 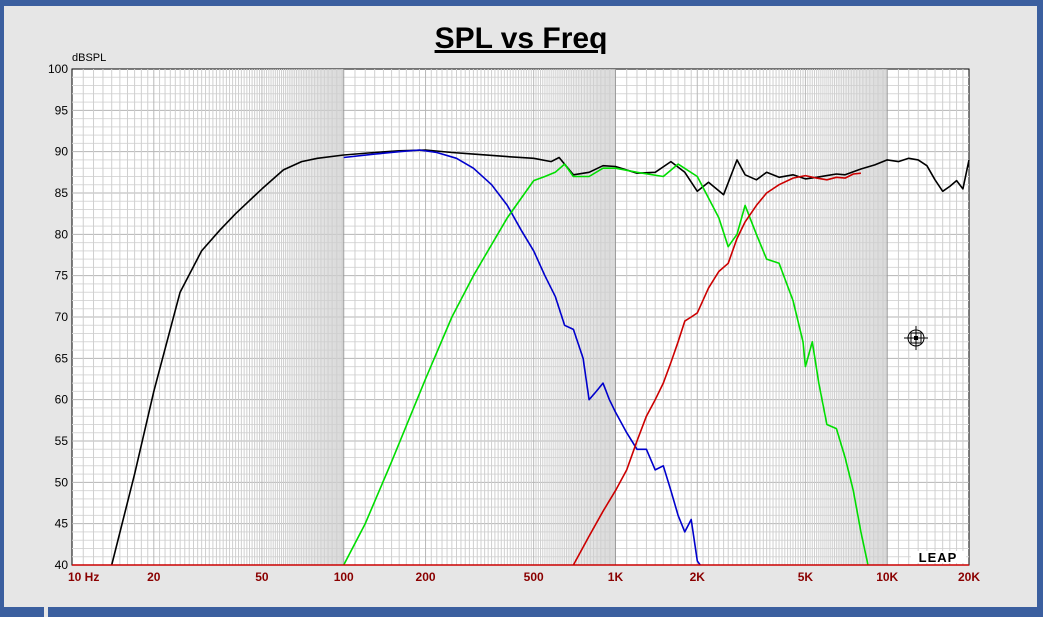 I want to click on y-tick-label: 75, so click(x=62, y=276).